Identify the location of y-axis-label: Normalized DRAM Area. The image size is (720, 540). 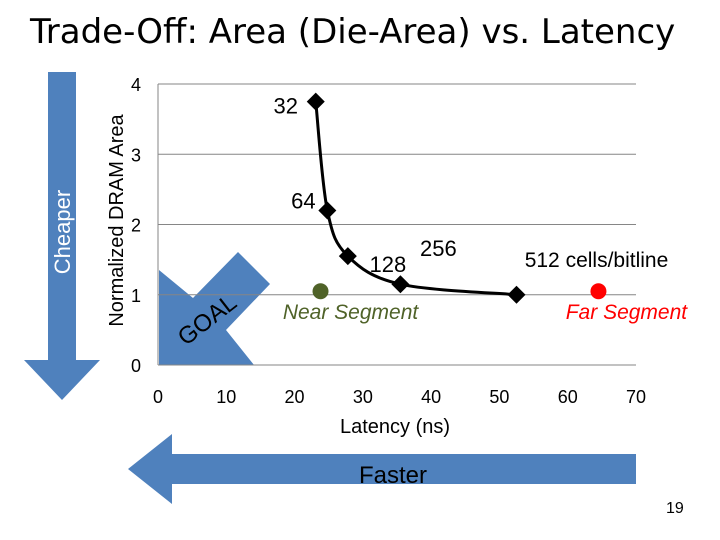
(117, 219).